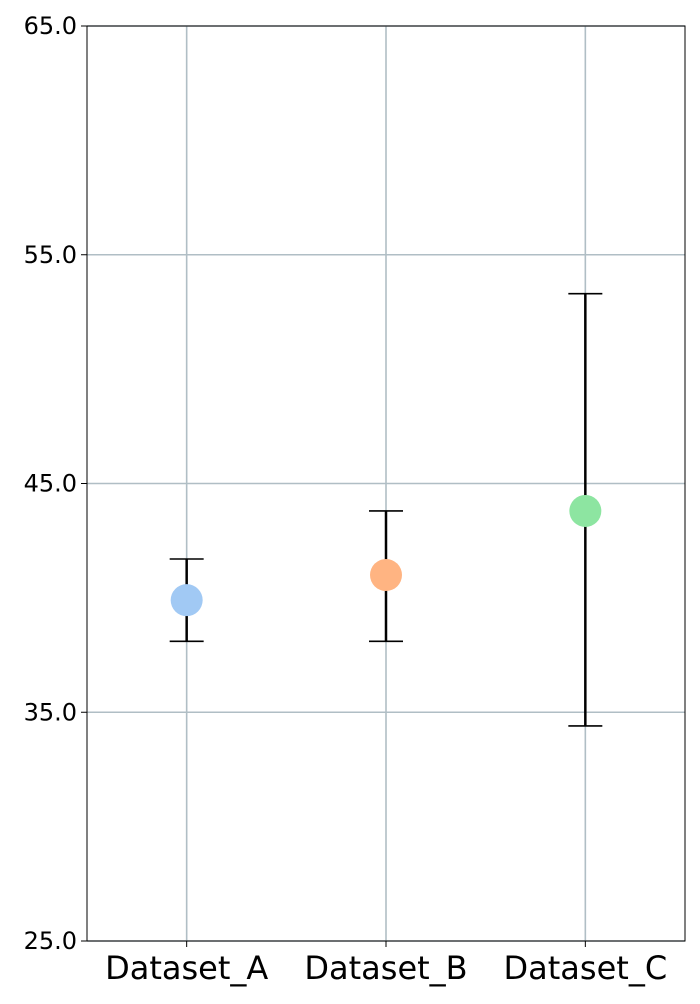  I want to click on y-tick-label: 55.0, so click(50, 255).